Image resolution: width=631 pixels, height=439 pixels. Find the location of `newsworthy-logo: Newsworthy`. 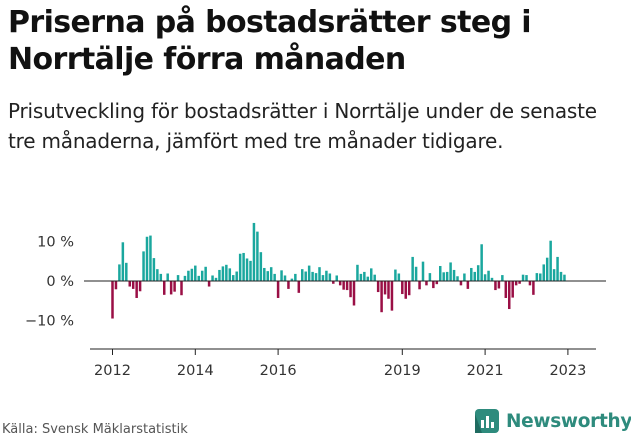

newsworthy-logo: Newsworthy is located at coordinates (552, 421).